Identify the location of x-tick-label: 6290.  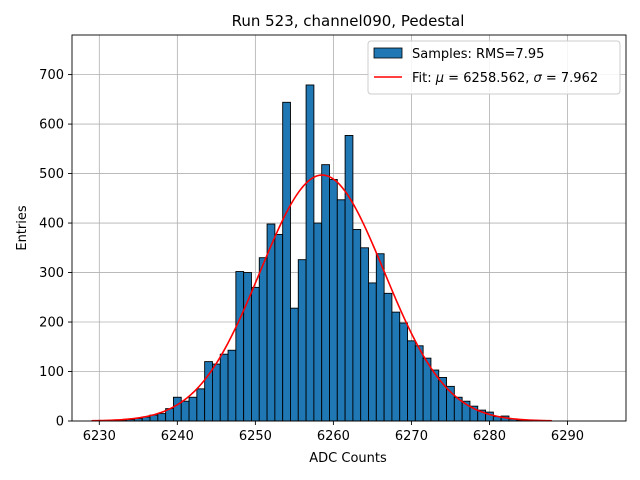
(567, 436).